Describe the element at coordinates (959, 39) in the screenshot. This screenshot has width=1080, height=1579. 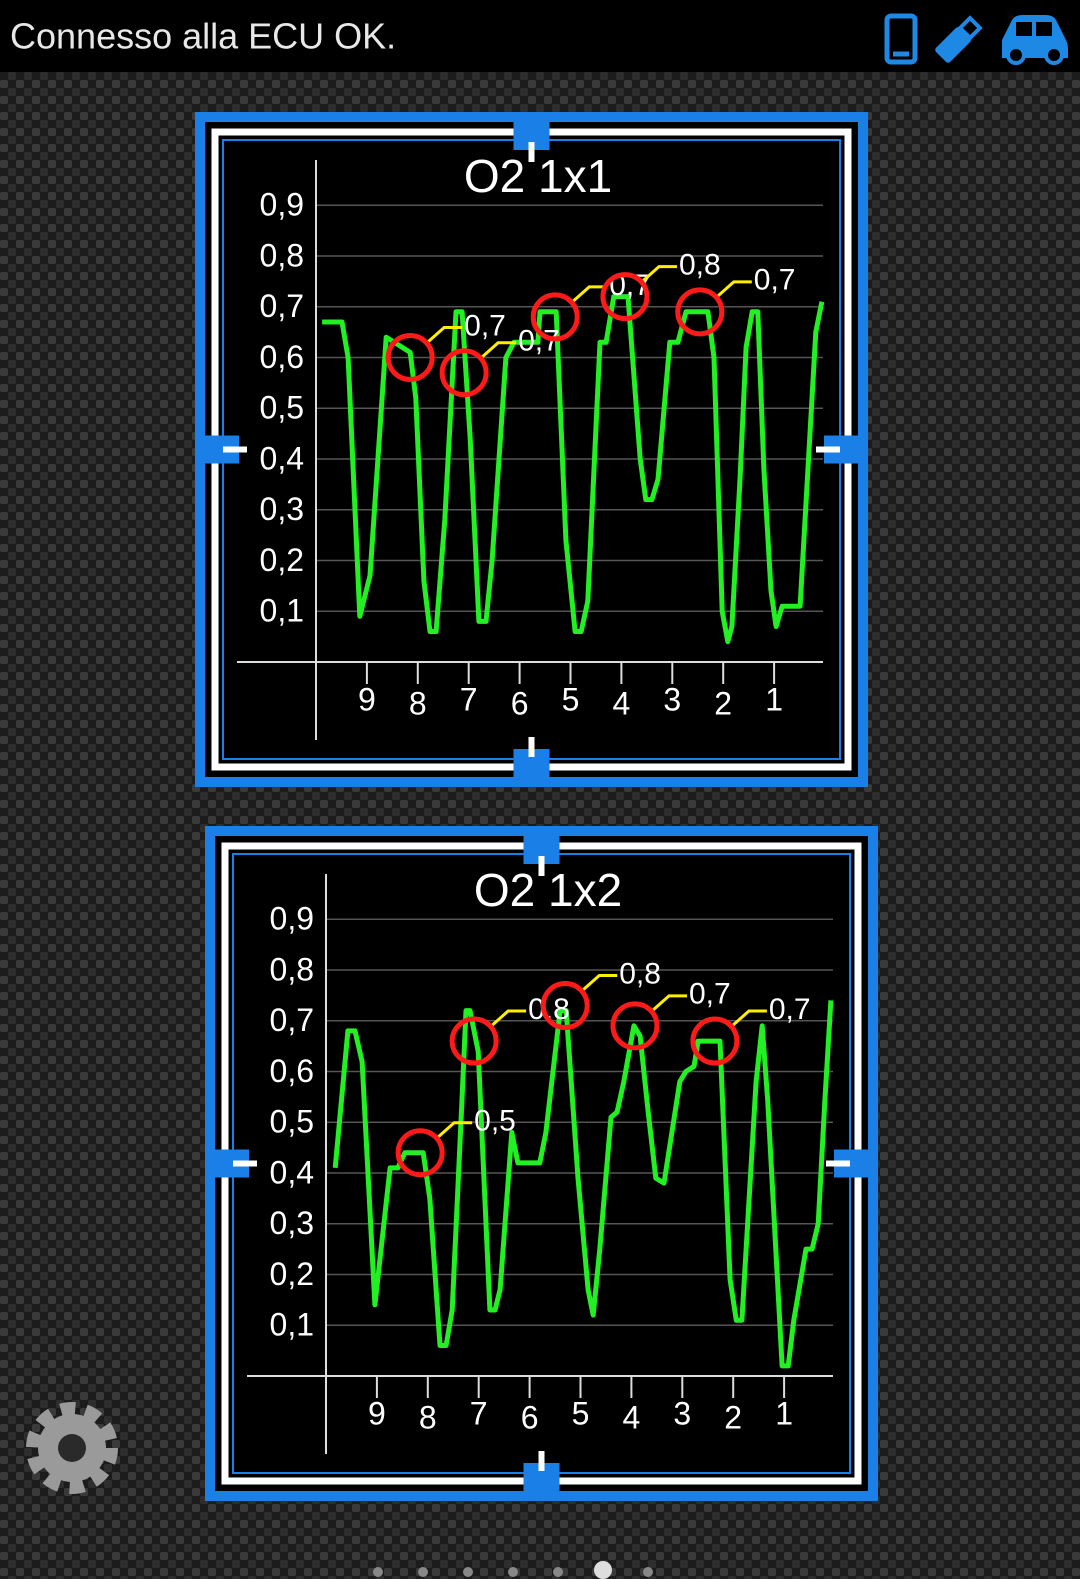
I see `usb-icon` at that location.